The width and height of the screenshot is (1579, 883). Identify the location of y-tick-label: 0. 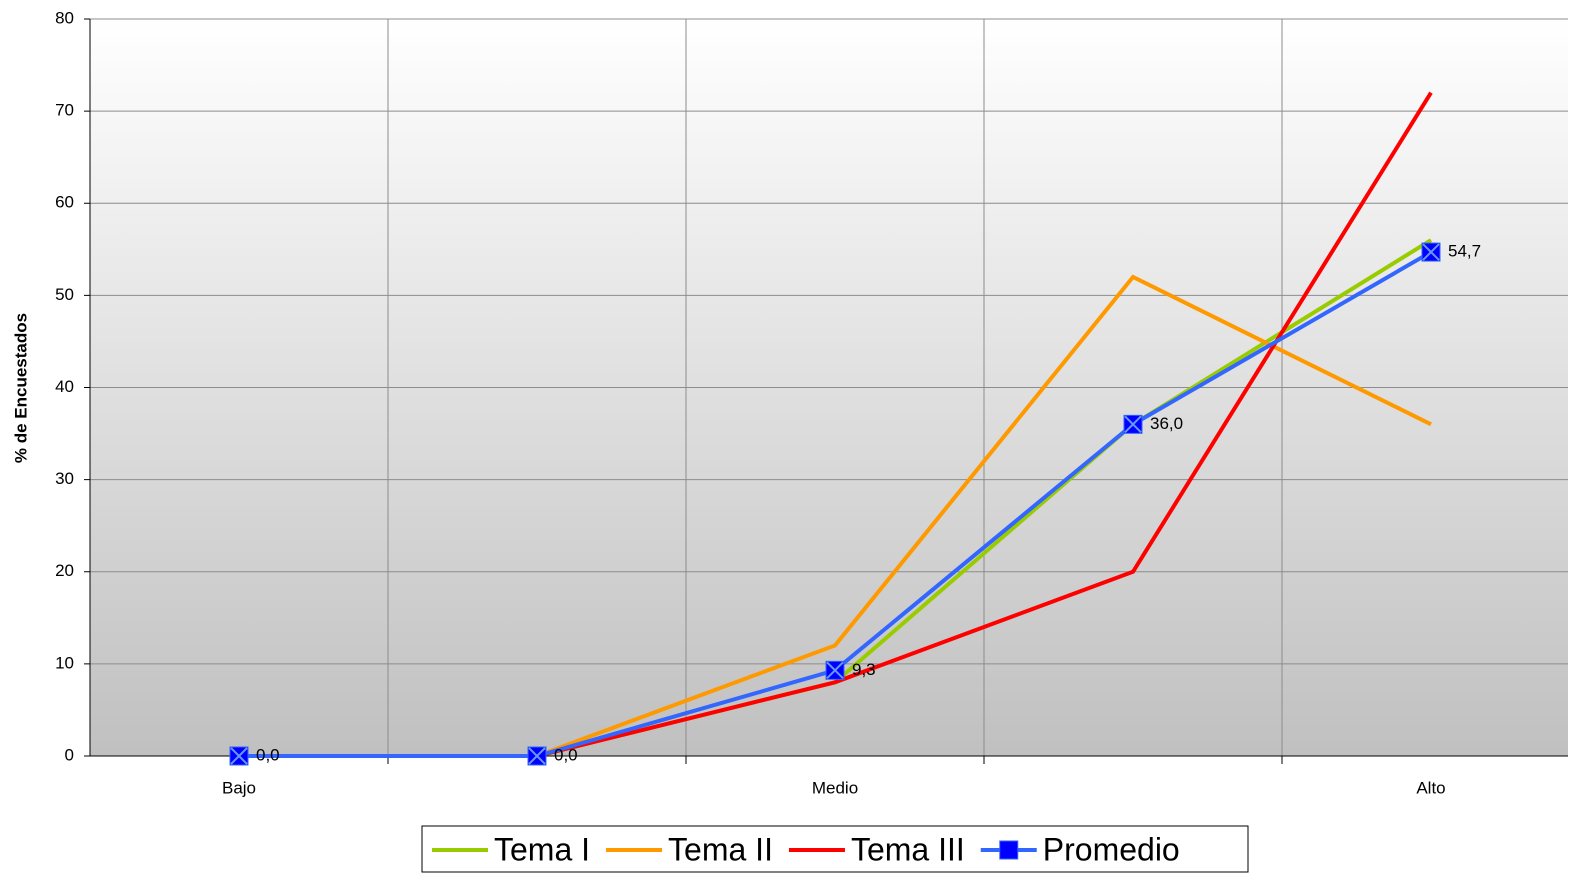
(69, 754).